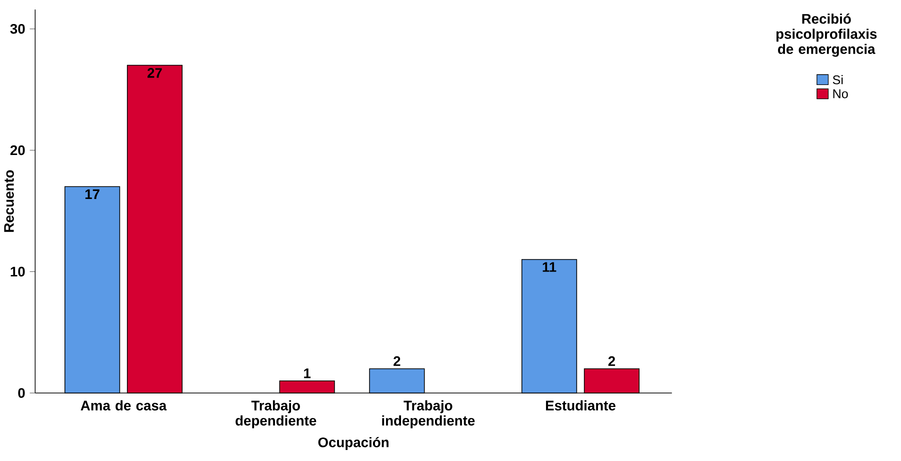 This screenshot has width=901, height=461. What do you see at coordinates (155, 73) in the screenshot?
I see `data-label: 27` at bounding box center [155, 73].